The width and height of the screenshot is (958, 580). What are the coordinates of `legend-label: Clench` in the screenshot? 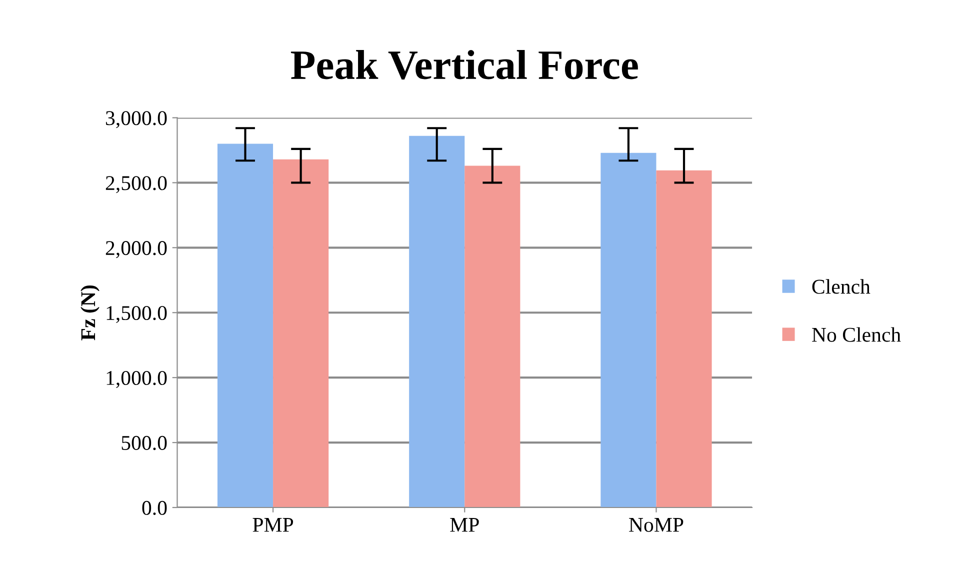 It's located at (841, 286).